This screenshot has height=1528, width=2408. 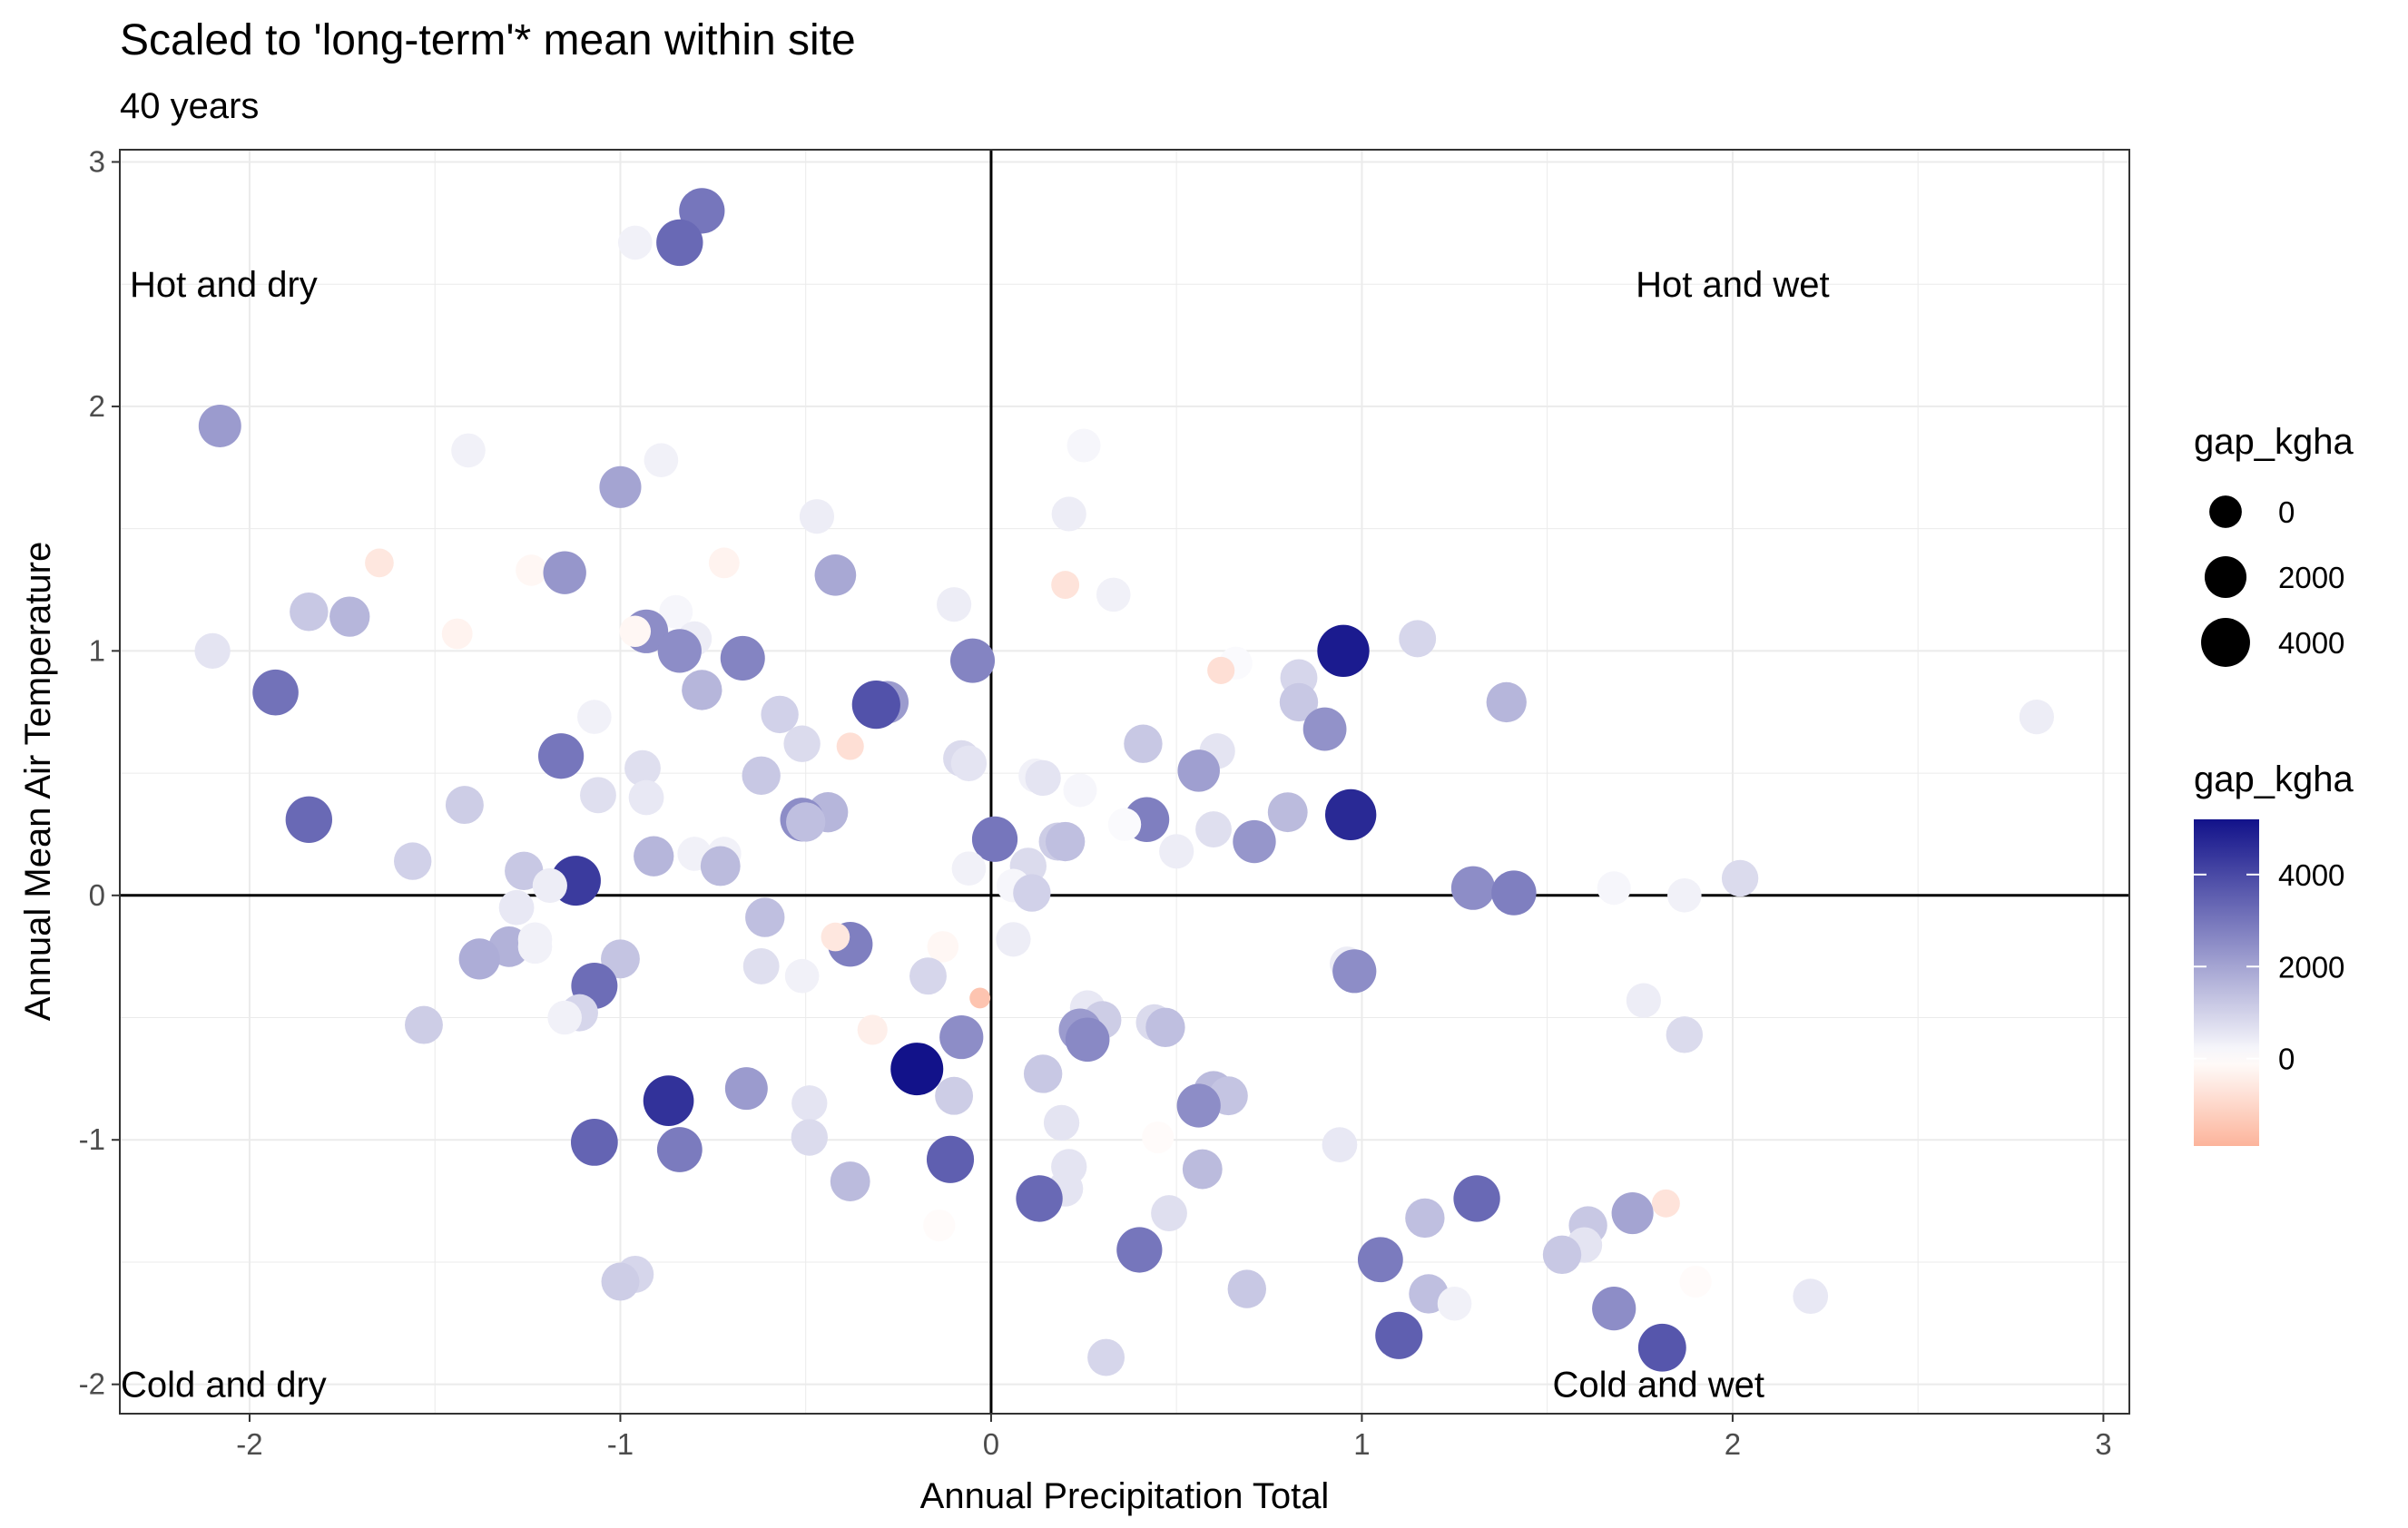 What do you see at coordinates (97, 161) in the screenshot?
I see `y-tick-label: 3` at bounding box center [97, 161].